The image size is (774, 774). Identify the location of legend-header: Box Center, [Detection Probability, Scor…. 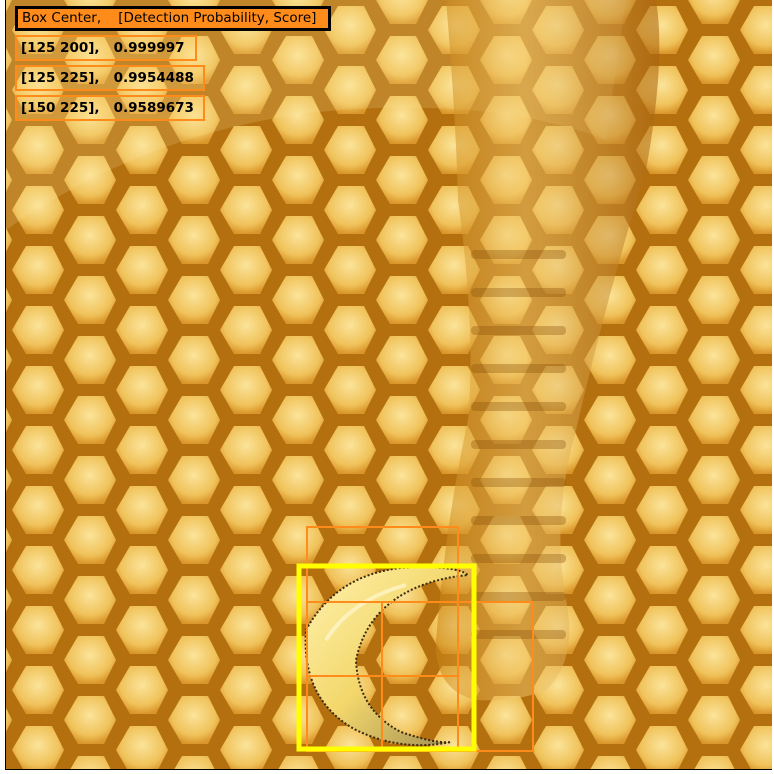
(173, 18).